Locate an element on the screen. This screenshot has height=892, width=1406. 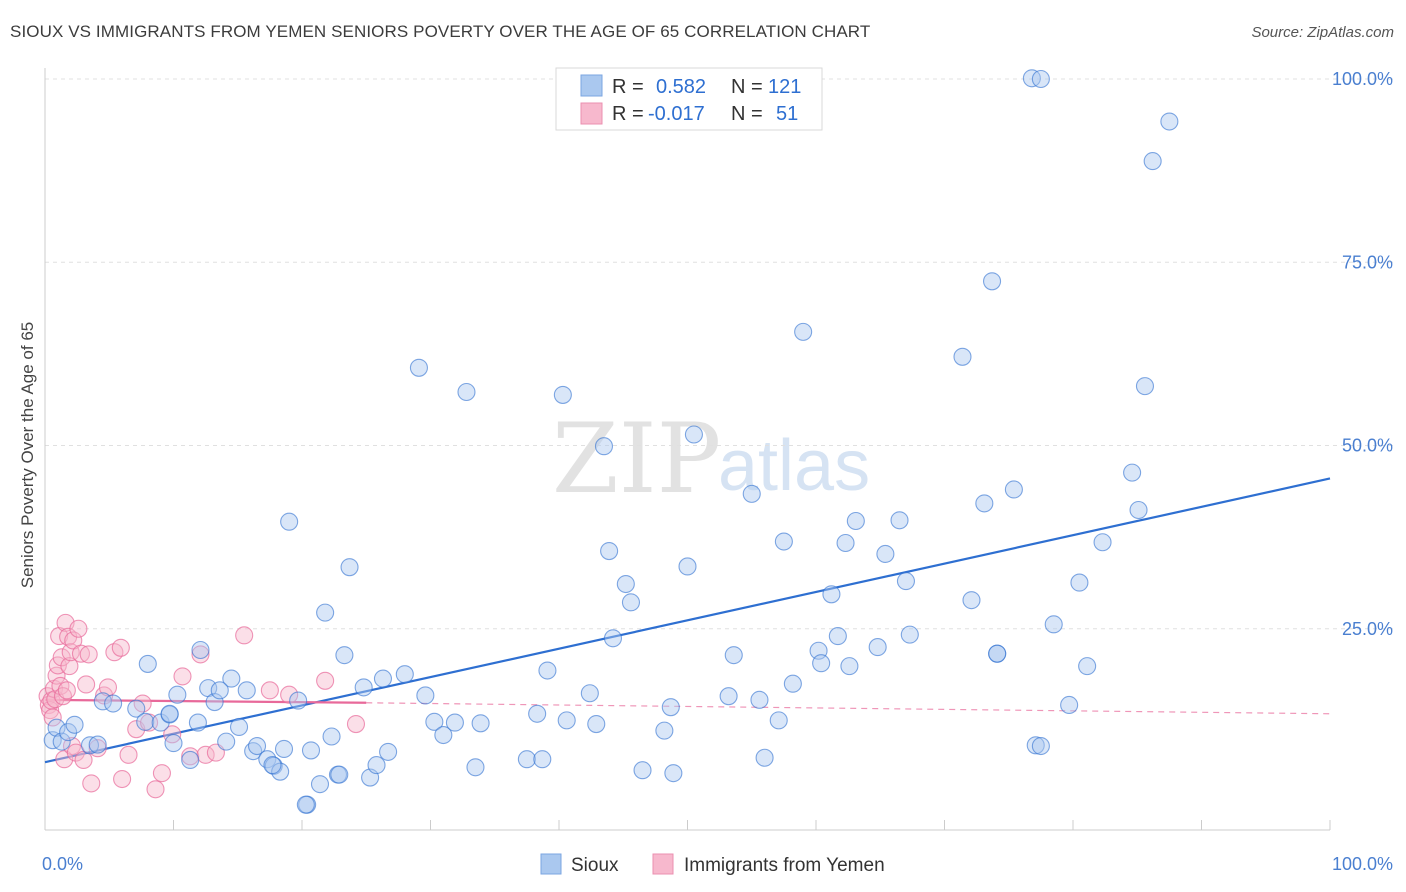
y-tick-label-25: 25.0% is located at coordinates (1367, 629).